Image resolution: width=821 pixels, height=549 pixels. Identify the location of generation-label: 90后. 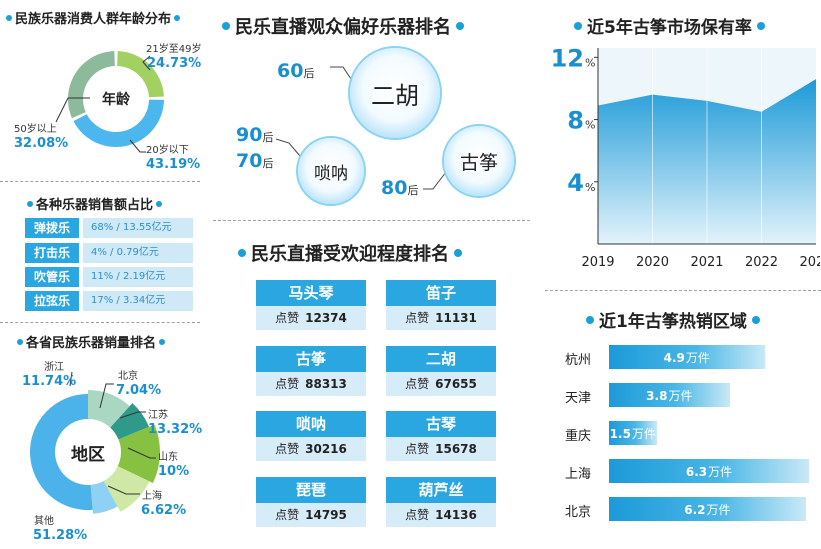
(254, 135).